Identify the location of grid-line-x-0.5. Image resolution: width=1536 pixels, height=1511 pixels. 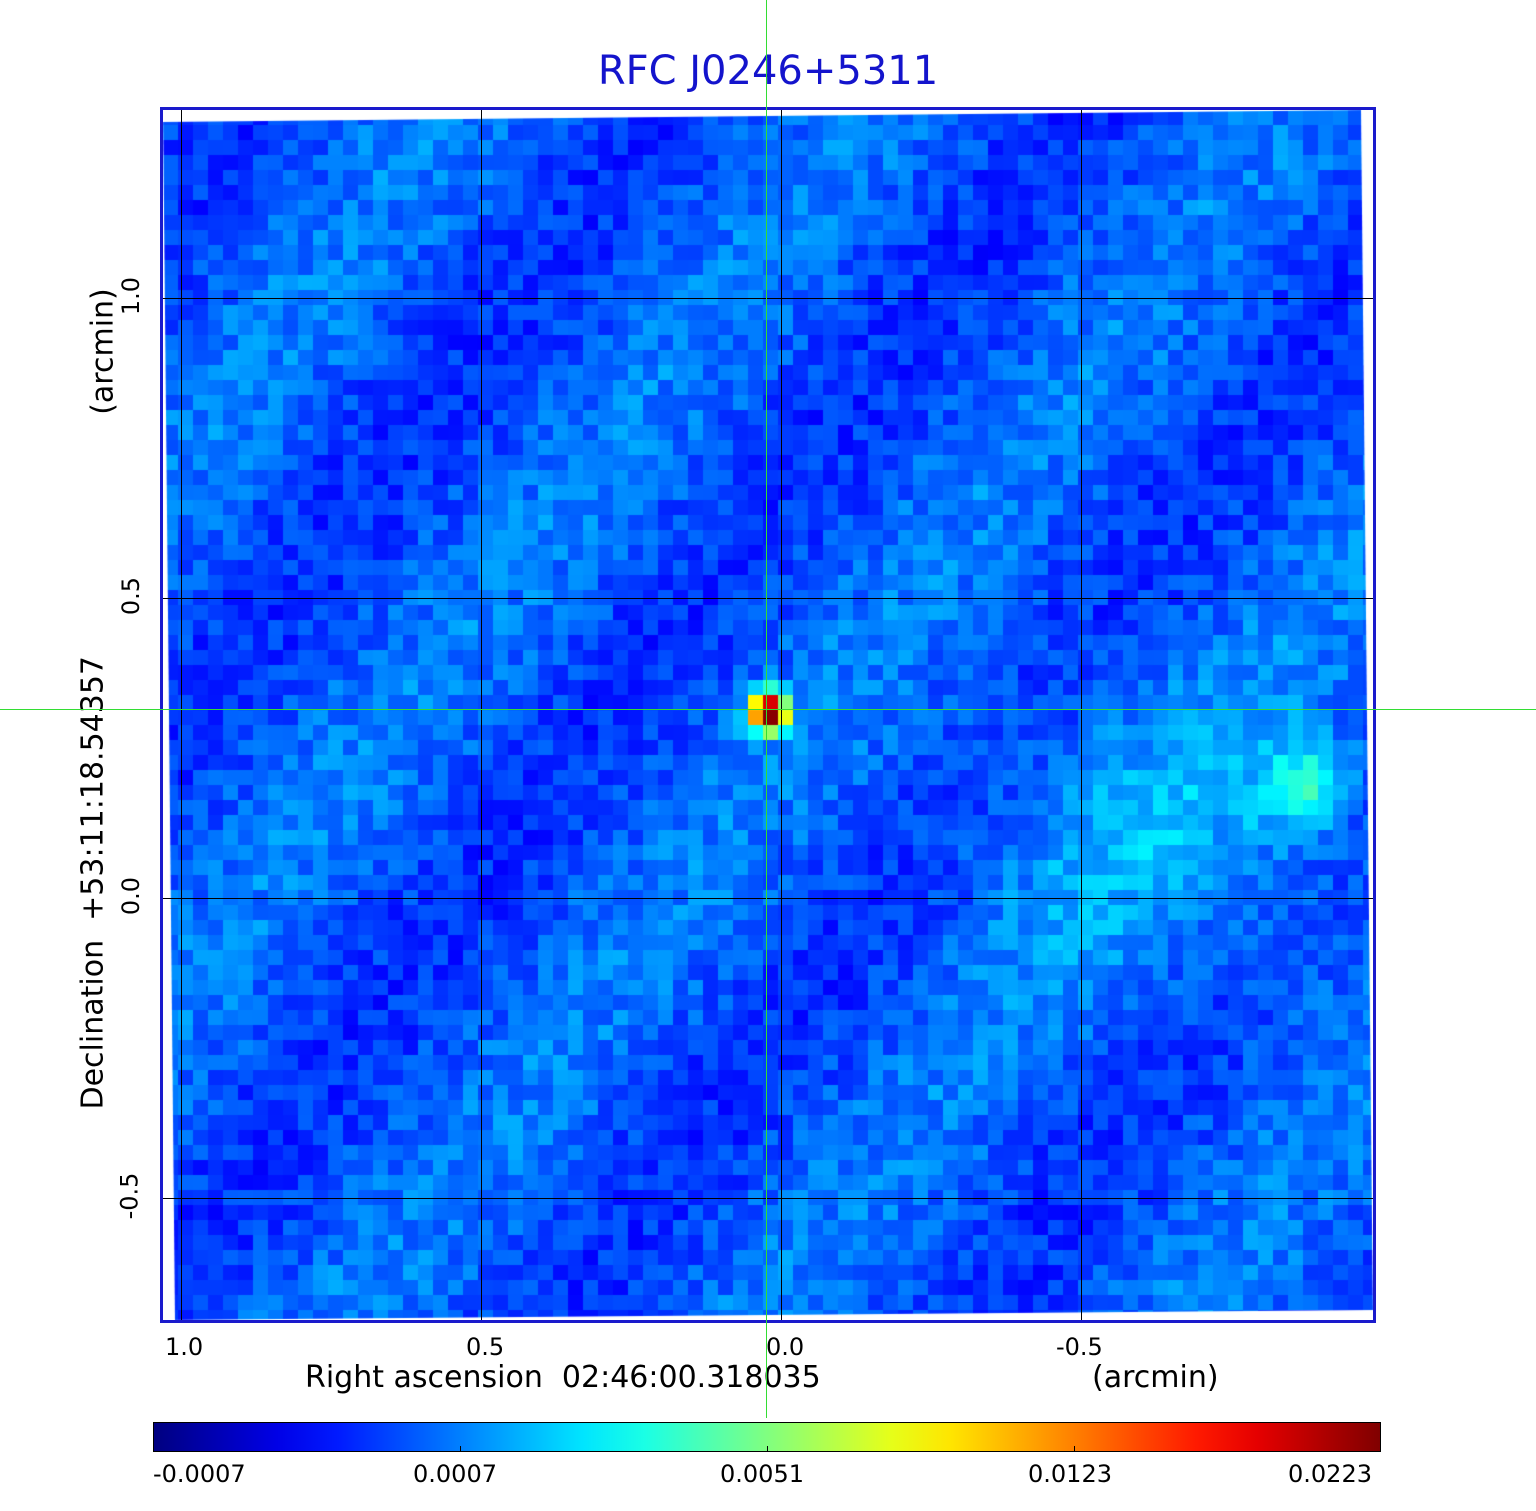
(481, 715).